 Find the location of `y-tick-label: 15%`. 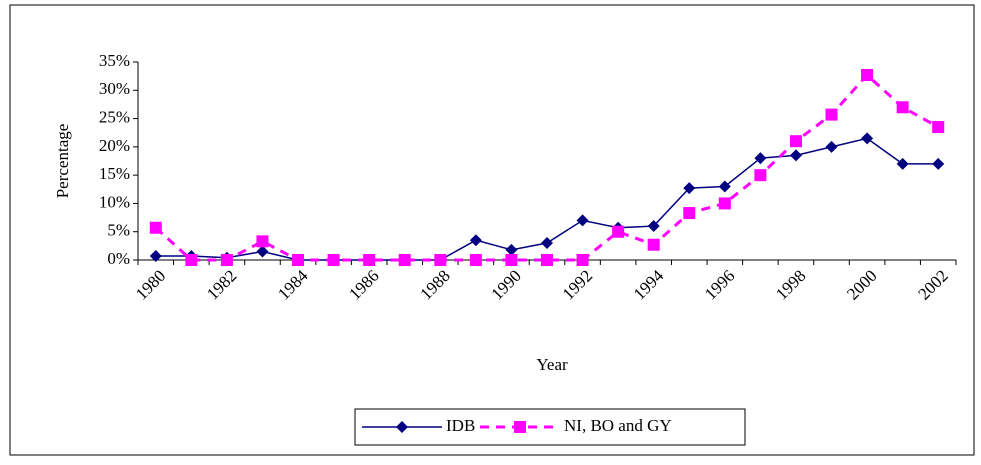

y-tick-label: 15% is located at coordinates (114, 173).